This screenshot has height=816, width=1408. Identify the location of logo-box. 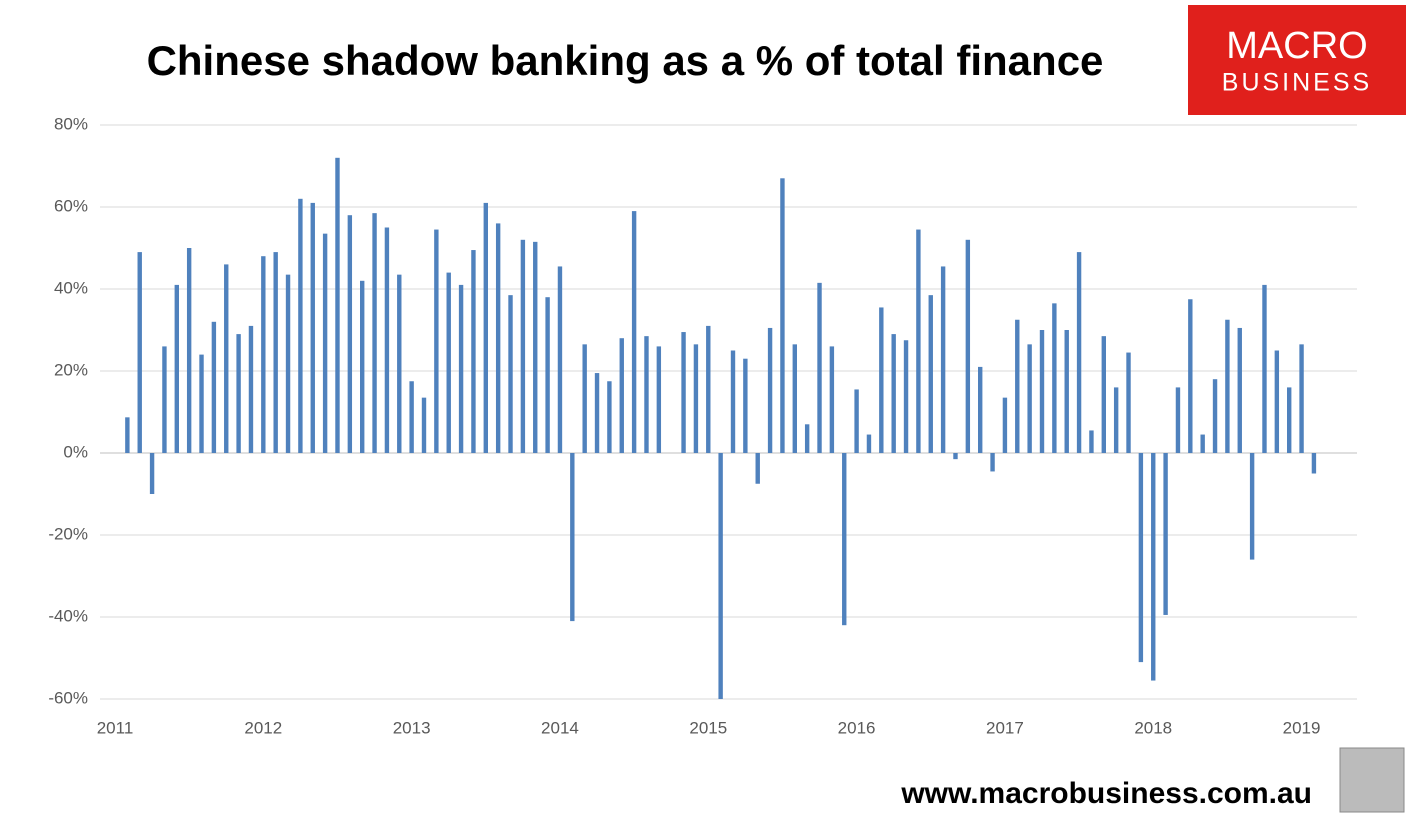
(1297, 60).